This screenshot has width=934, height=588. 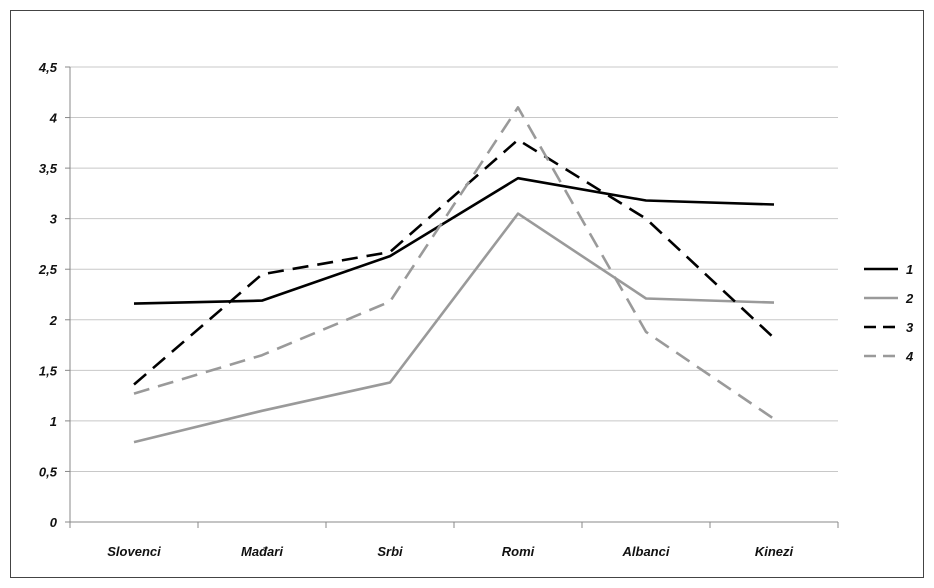 What do you see at coordinates (909, 356) in the screenshot?
I see `legend-label-4: 4` at bounding box center [909, 356].